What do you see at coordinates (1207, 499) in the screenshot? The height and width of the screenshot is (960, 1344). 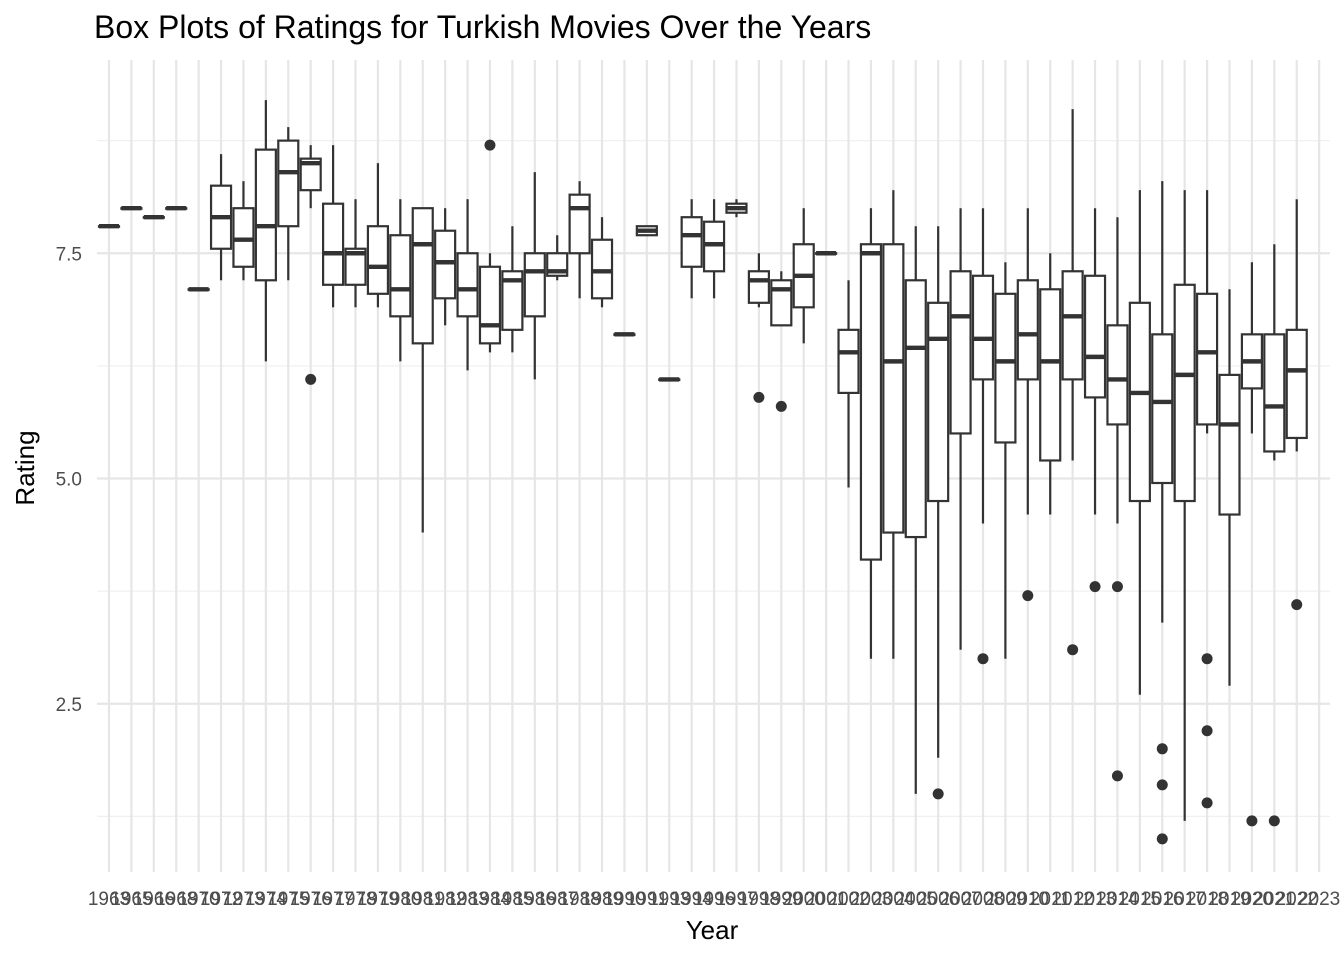 I see `box-2018` at bounding box center [1207, 499].